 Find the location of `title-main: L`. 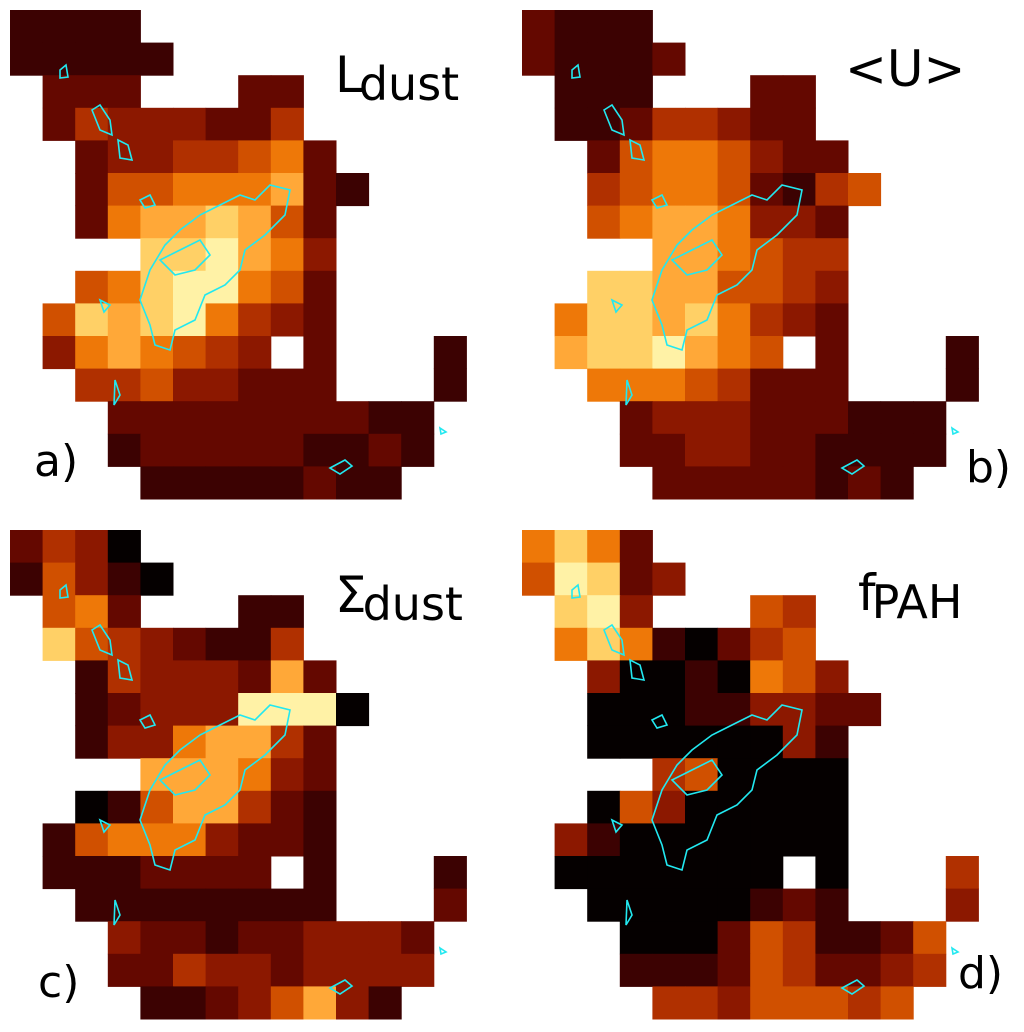

title-main: L is located at coordinates (349, 75).